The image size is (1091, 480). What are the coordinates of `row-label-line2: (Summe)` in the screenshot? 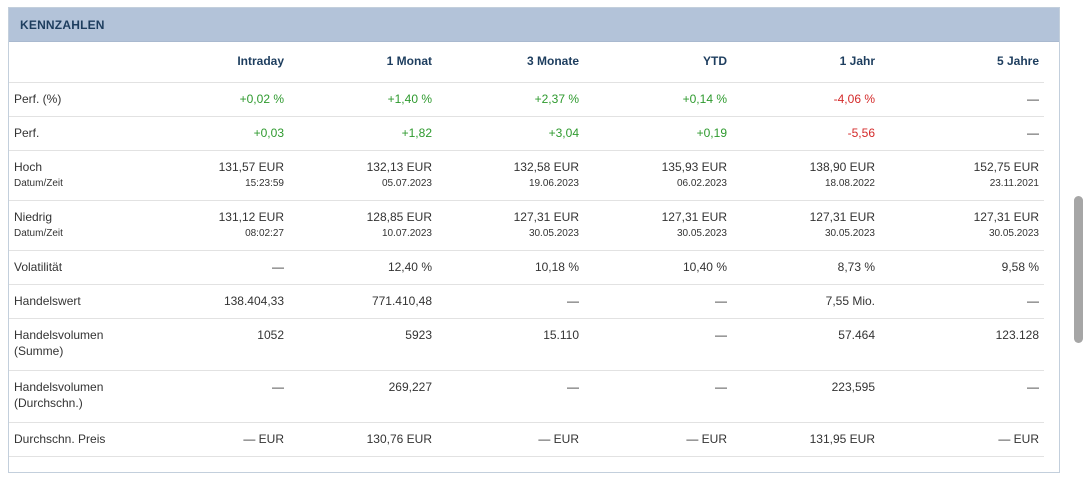 It's located at (39, 351).